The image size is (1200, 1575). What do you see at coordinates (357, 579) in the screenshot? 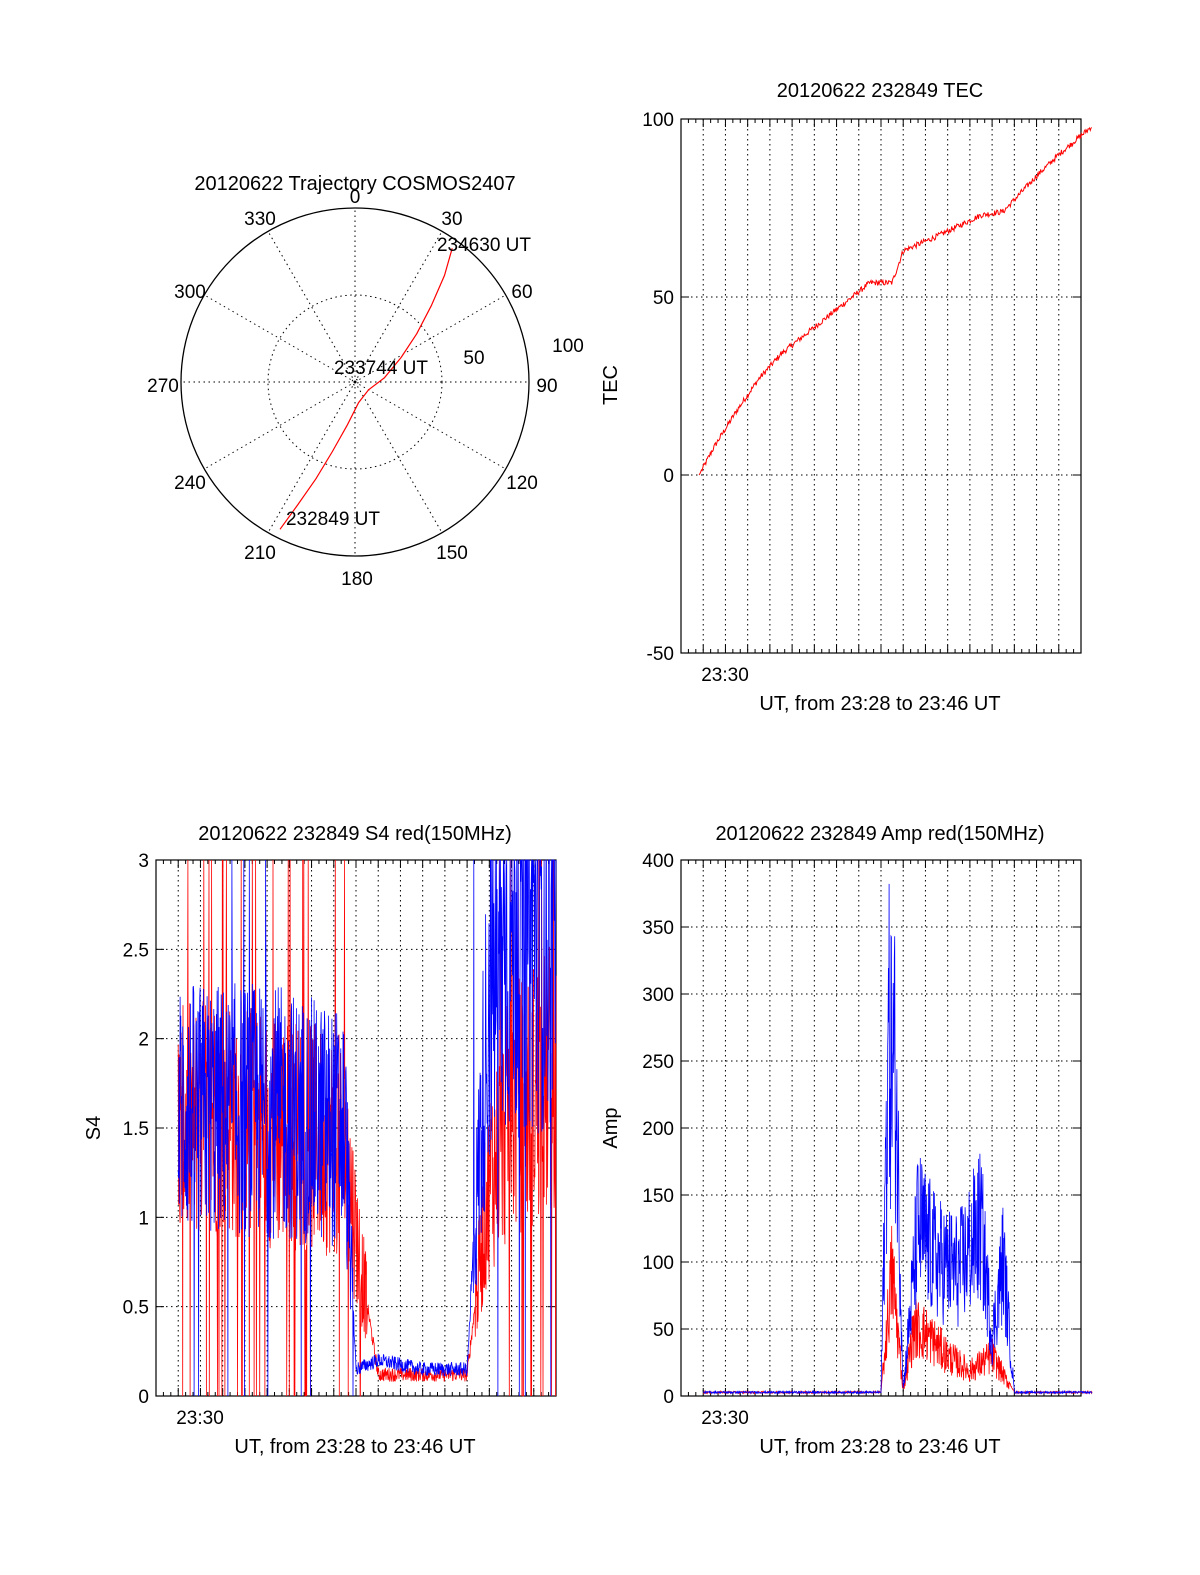
I see `polar-angle-label: 180` at bounding box center [357, 579].